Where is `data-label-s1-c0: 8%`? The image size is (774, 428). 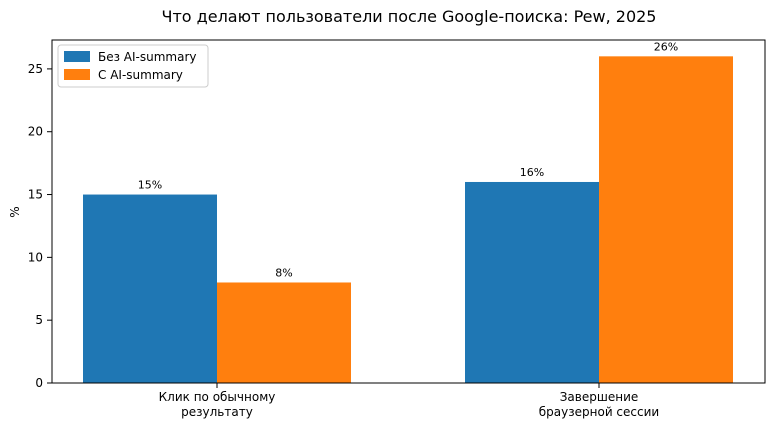 data-label-s1-c0: 8% is located at coordinates (283, 272).